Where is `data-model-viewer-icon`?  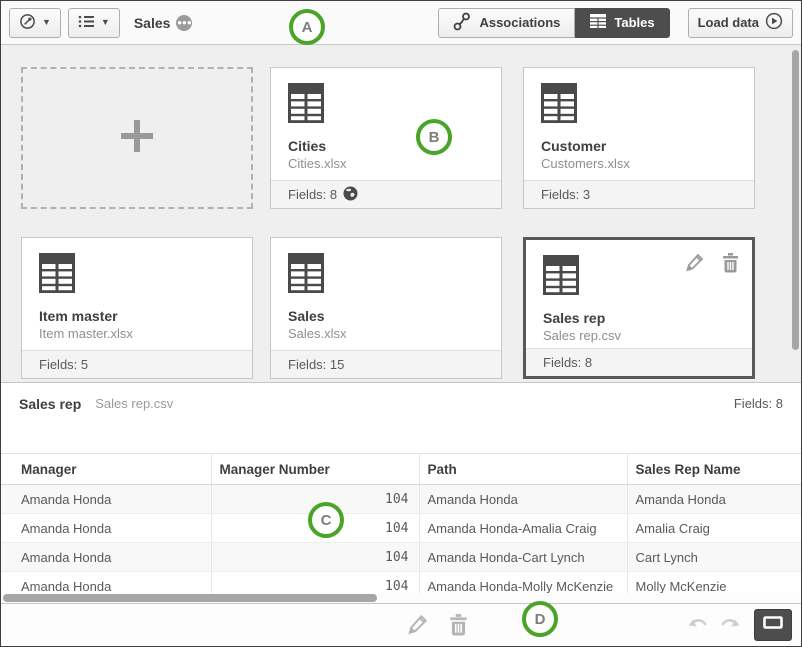
data-model-viewer-icon is located at coordinates (773, 625).